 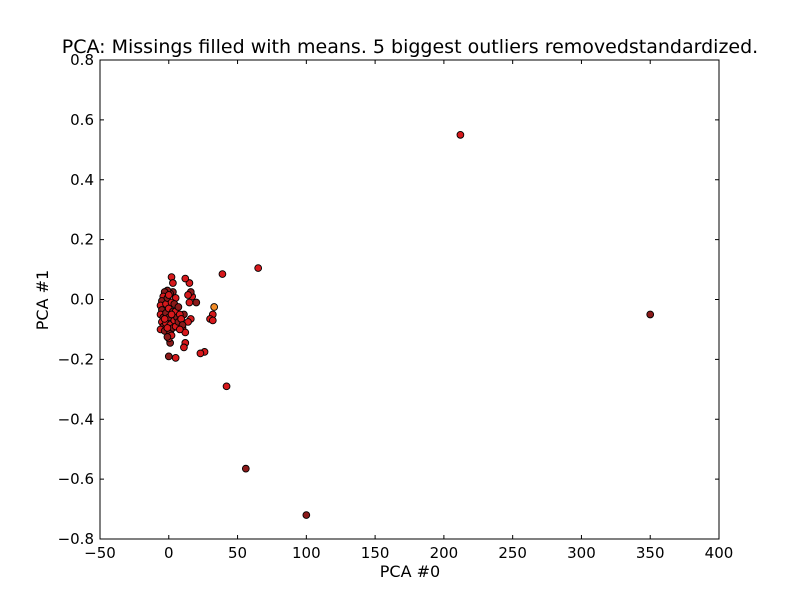 What do you see at coordinates (444, 553) in the screenshot?
I see `x-tick-label: 200` at bounding box center [444, 553].